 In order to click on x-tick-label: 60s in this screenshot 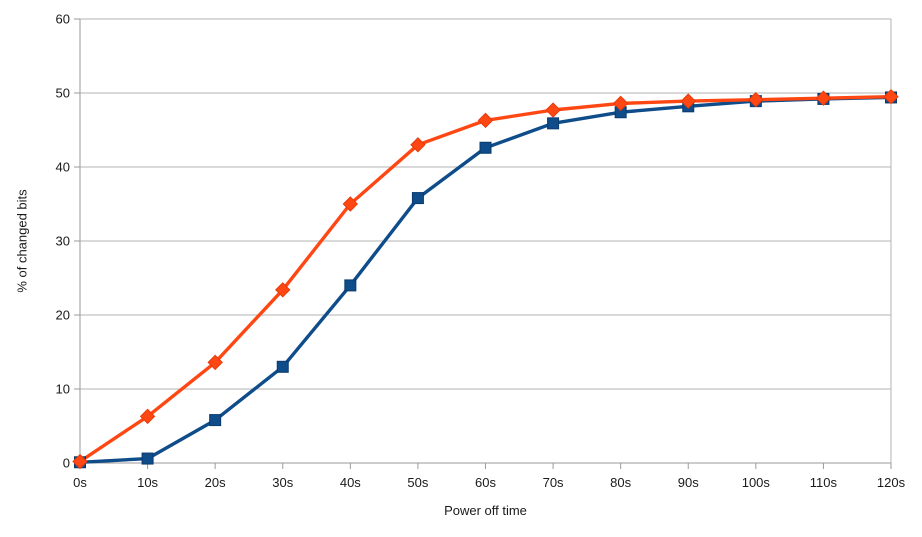, I will do `click(485, 482)`.